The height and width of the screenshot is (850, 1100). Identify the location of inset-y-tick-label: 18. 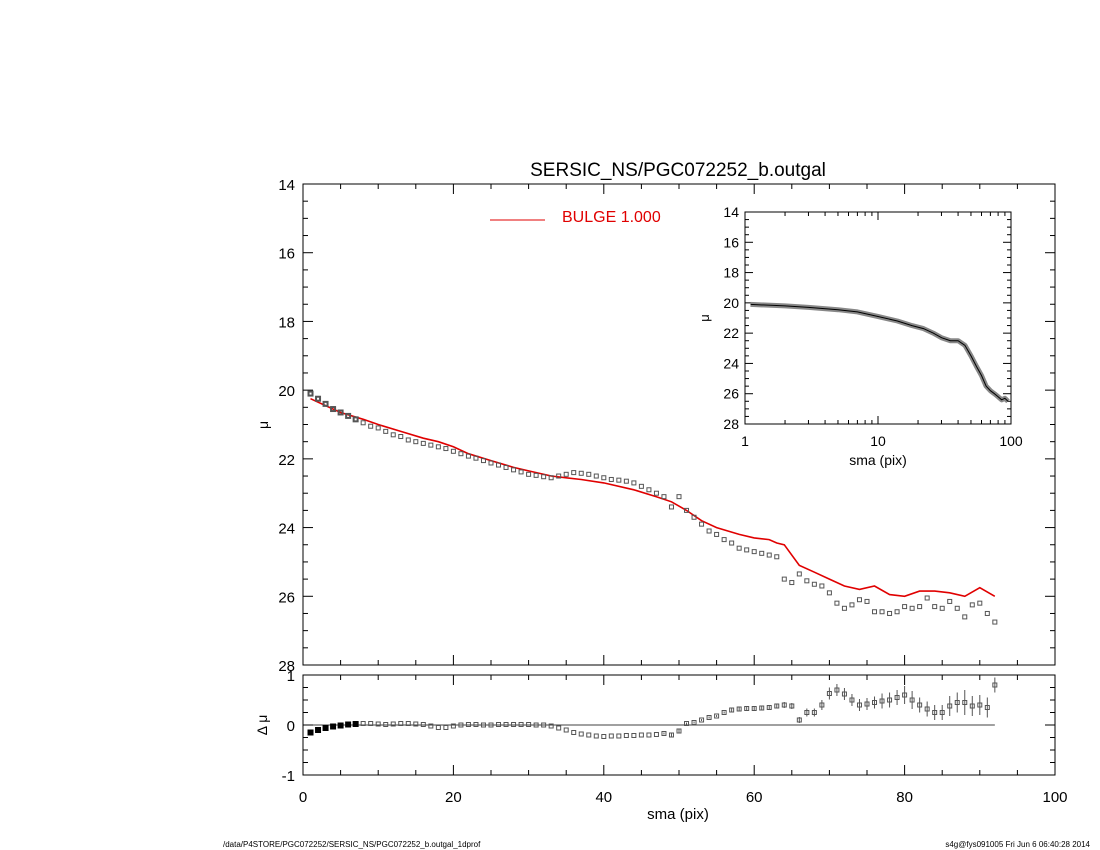
(731, 273).